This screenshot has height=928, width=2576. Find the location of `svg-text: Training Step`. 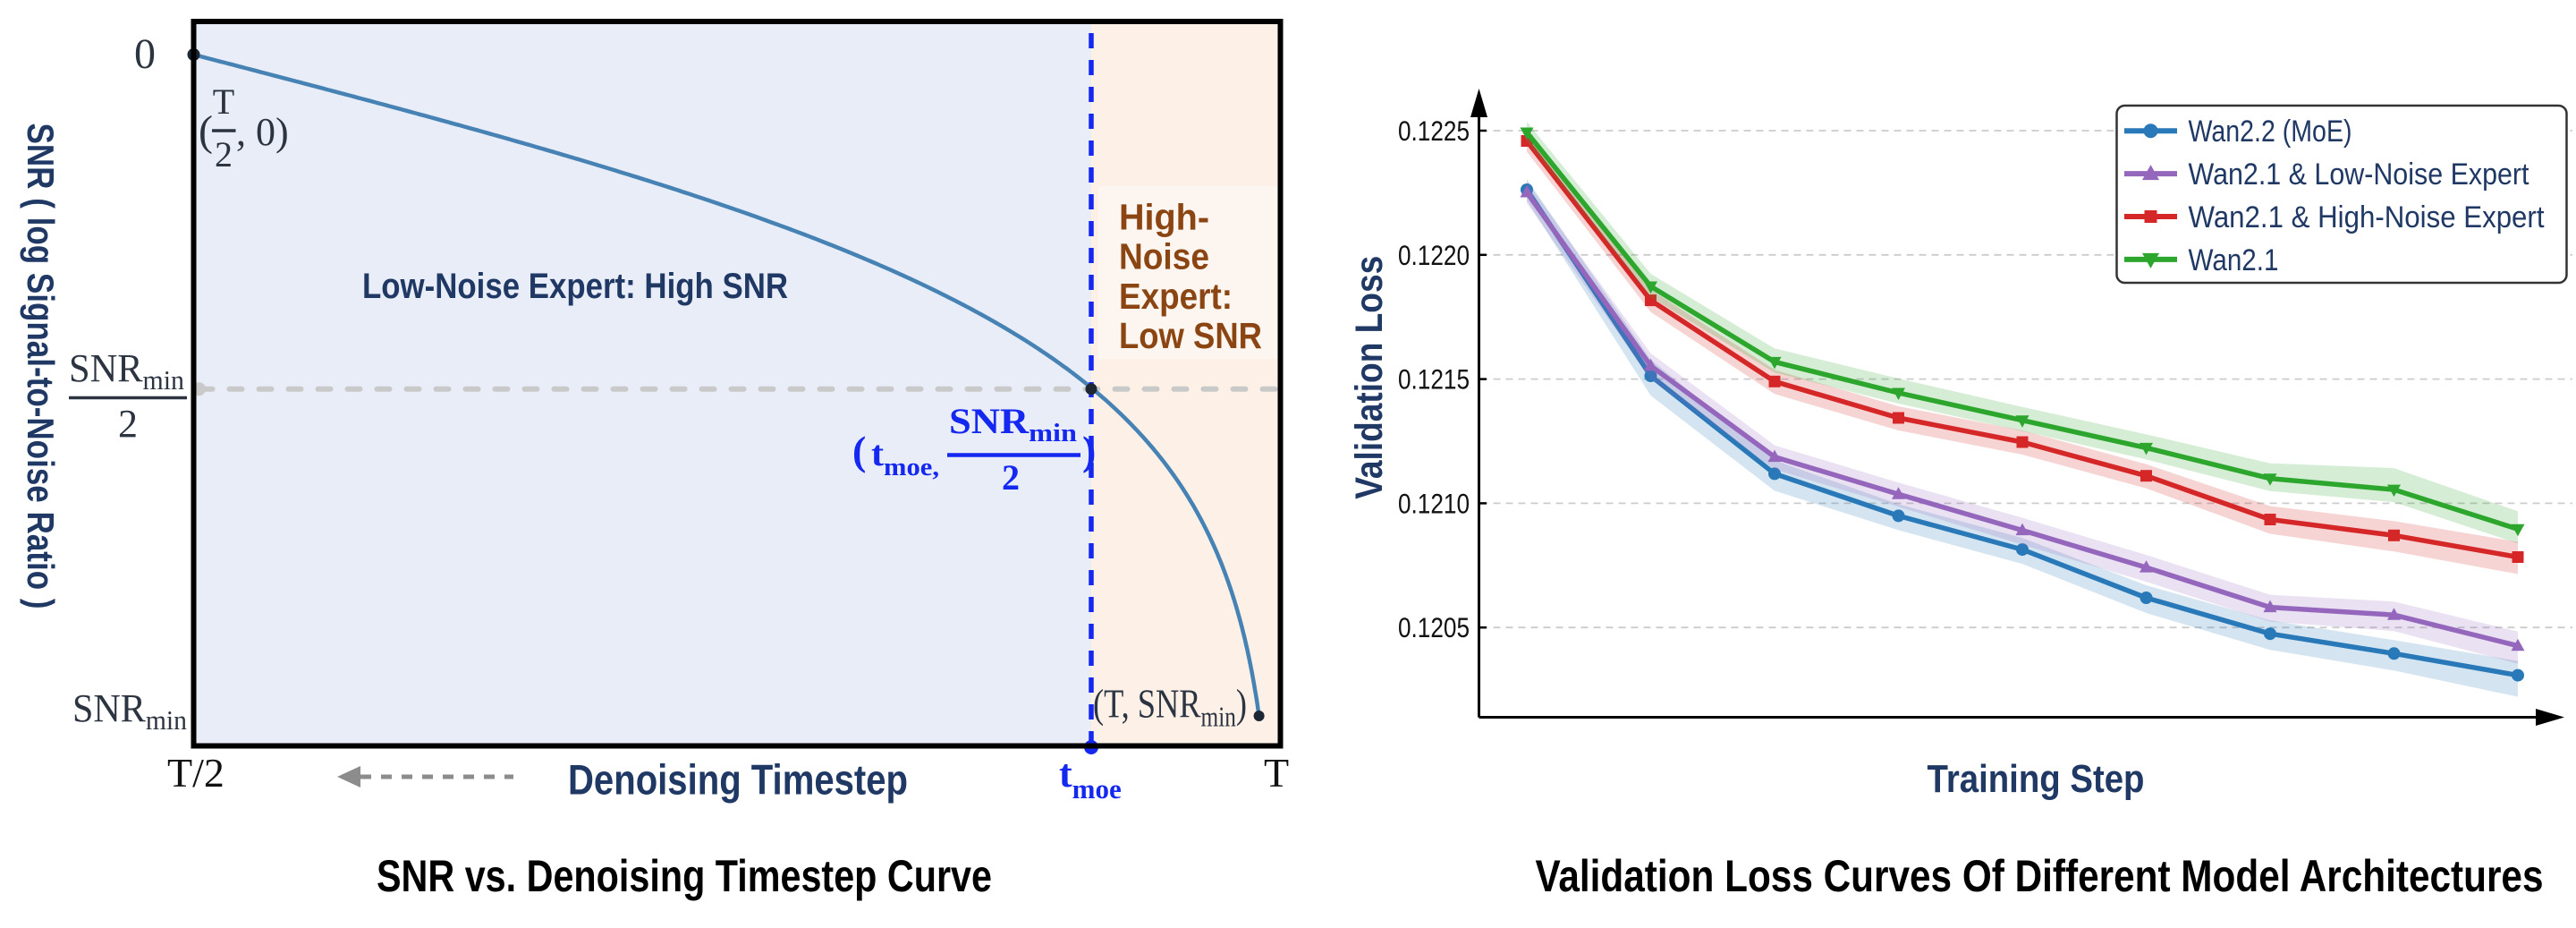

svg-text: Training Step is located at coordinates (2036, 779).